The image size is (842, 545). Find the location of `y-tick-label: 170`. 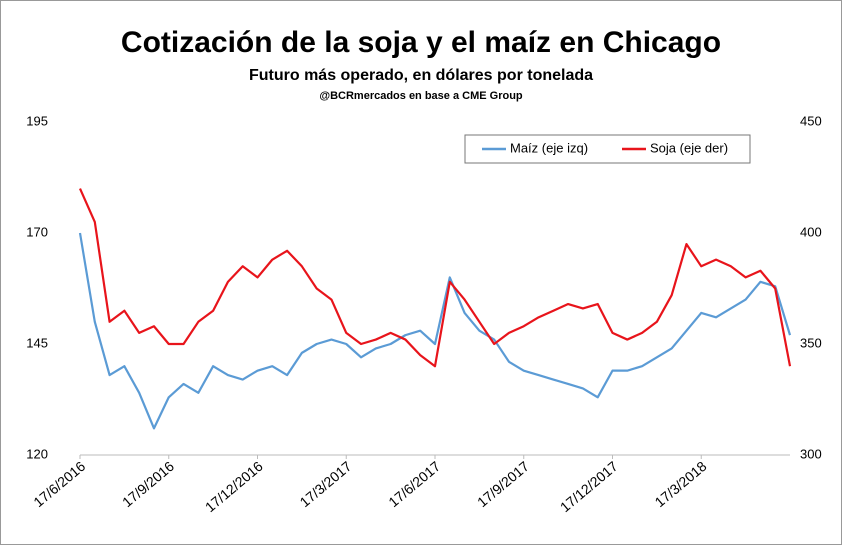

y-tick-label: 170 is located at coordinates (37, 231).